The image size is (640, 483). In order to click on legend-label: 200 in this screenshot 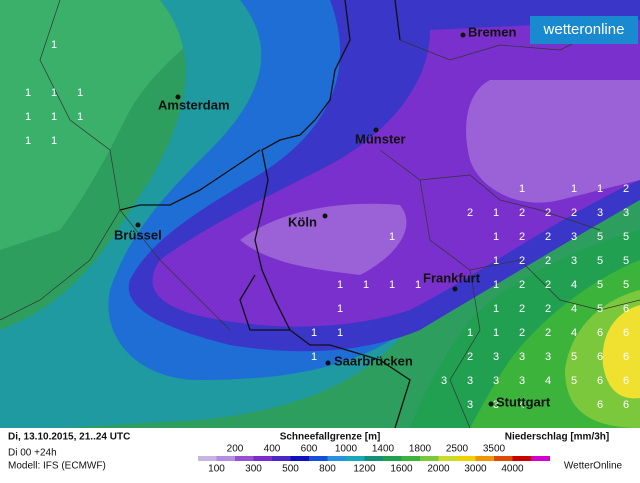, I will do `click(235, 449)`.